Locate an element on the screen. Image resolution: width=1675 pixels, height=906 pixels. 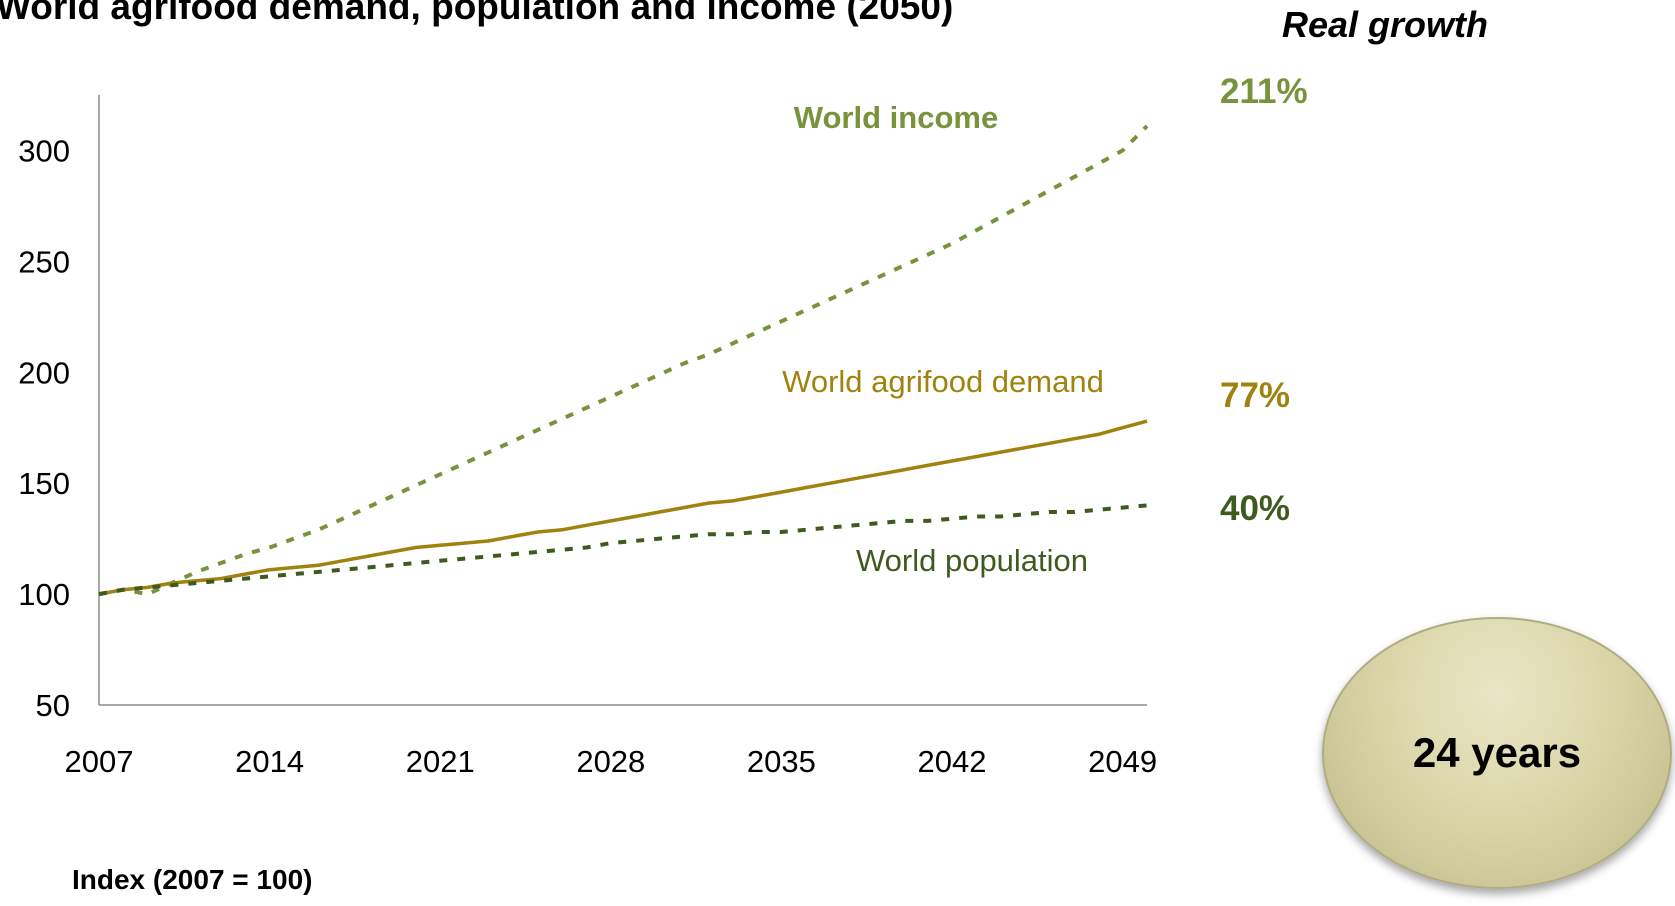
x-tick-label: 2021 is located at coordinates (440, 761).